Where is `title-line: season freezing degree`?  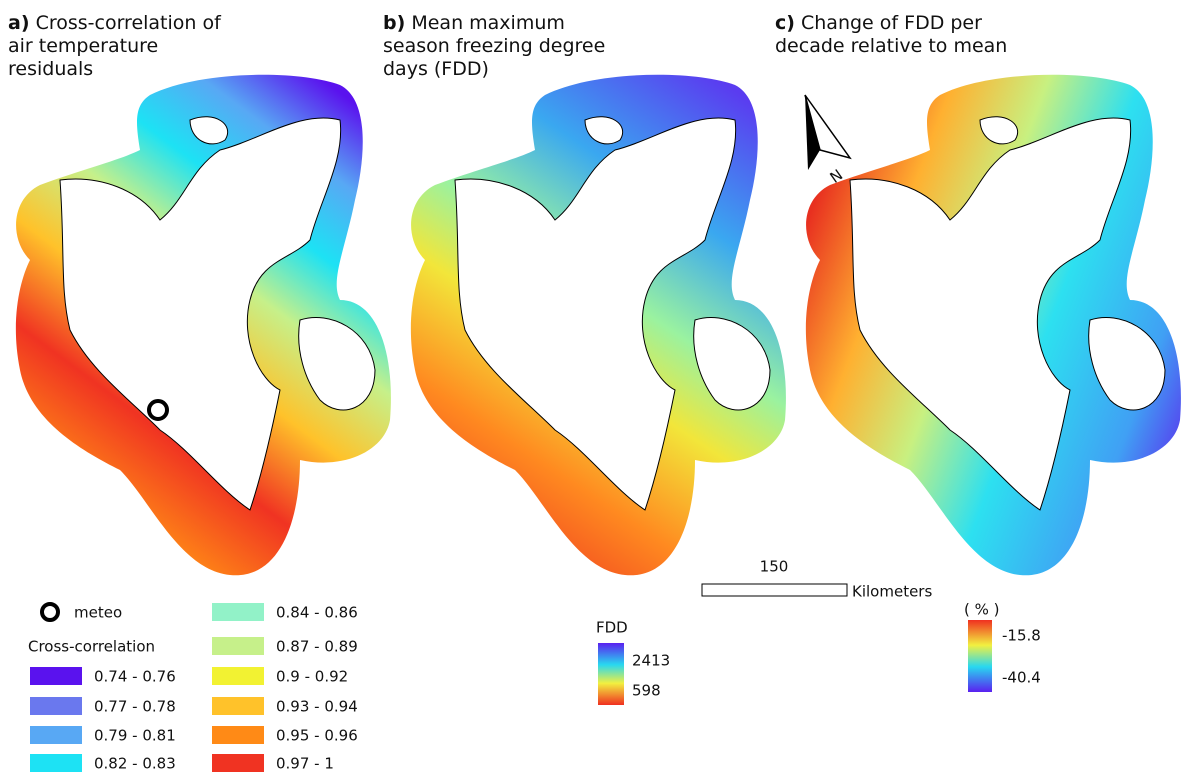
title-line: season freezing degree is located at coordinates (494, 46).